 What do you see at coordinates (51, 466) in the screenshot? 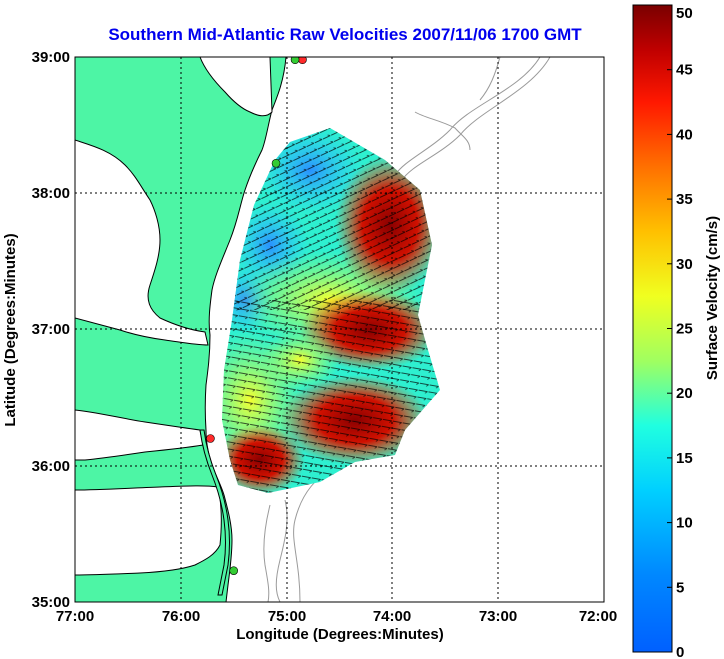
I see `y-tick-label: 36:00` at bounding box center [51, 466].